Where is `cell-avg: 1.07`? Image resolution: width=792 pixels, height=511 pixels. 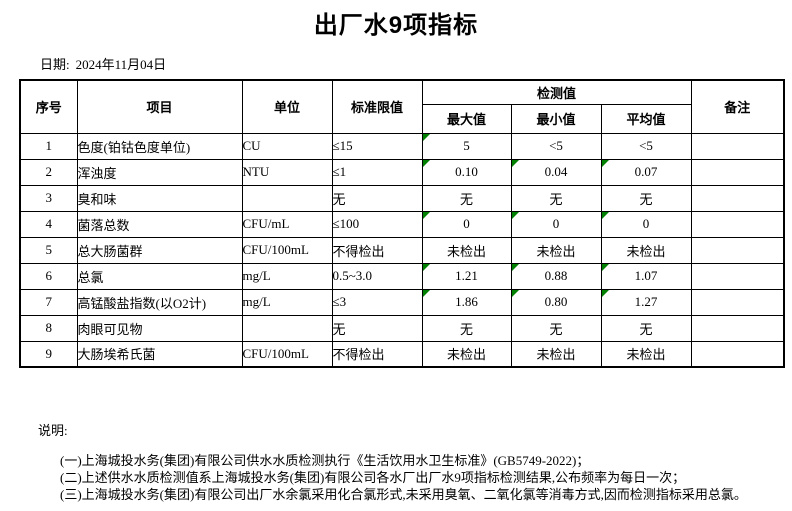
cell-avg: 1.07 is located at coordinates (646, 276).